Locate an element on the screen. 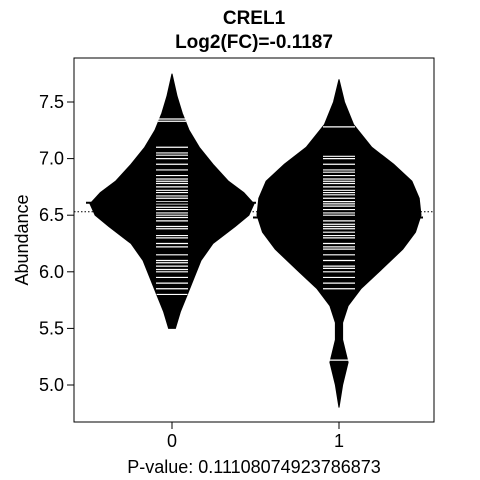 This screenshot has height=480, width=480. chart-subtitle: Log2(FC)=-0.1187 is located at coordinates (254, 42).